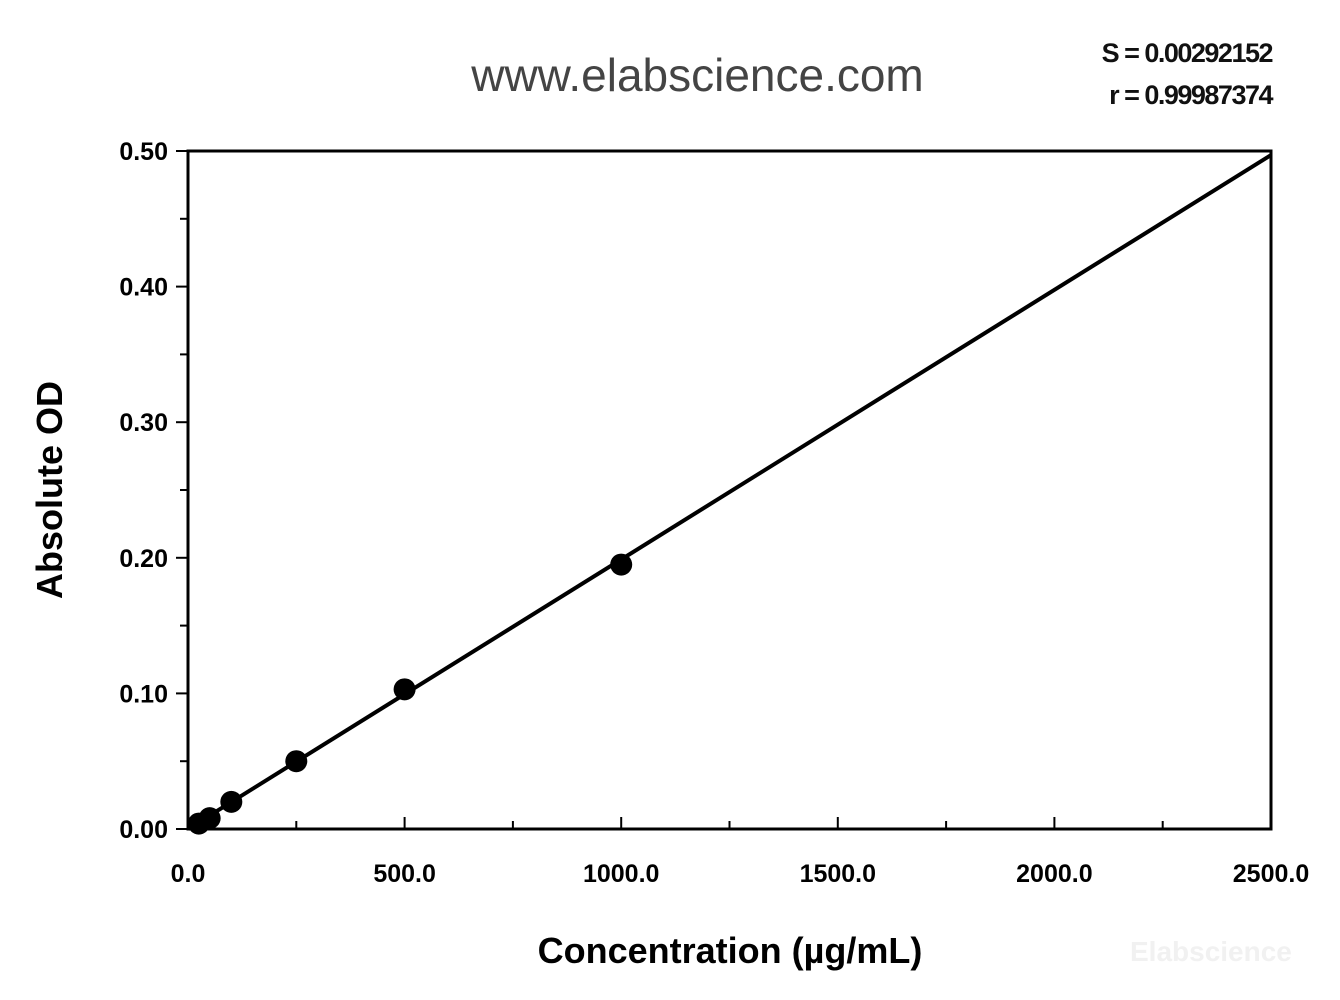 The height and width of the screenshot is (1000, 1340). Describe the element at coordinates (621, 874) in the screenshot. I see `x-tick-label: 1000.0` at that location.